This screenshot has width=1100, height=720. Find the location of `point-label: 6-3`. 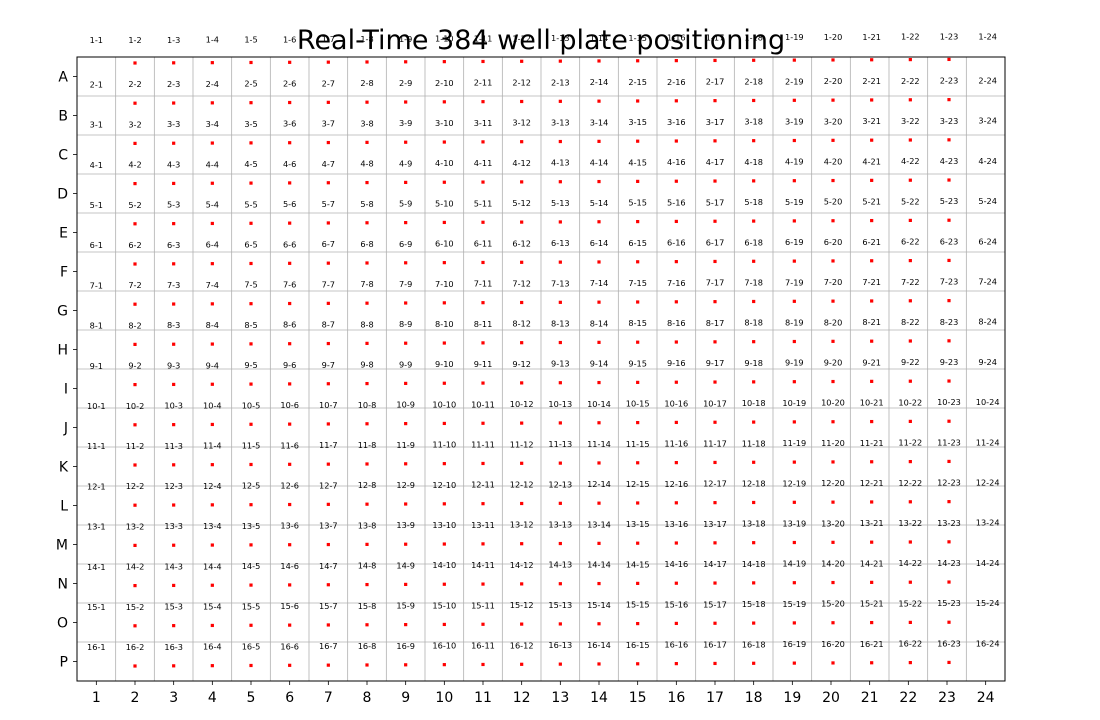

point-label: 6-3 is located at coordinates (173, 245).